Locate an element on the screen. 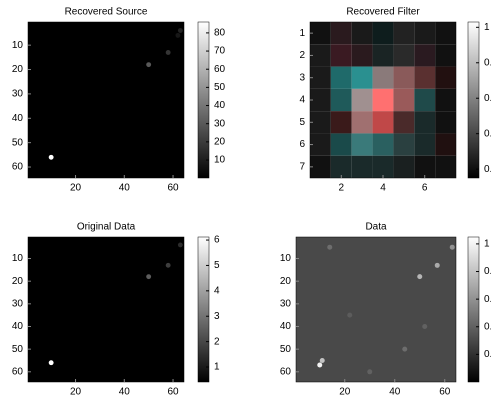 This screenshot has width=491, height=407. colorbar-tick-label: 40 is located at coordinates (220, 105).